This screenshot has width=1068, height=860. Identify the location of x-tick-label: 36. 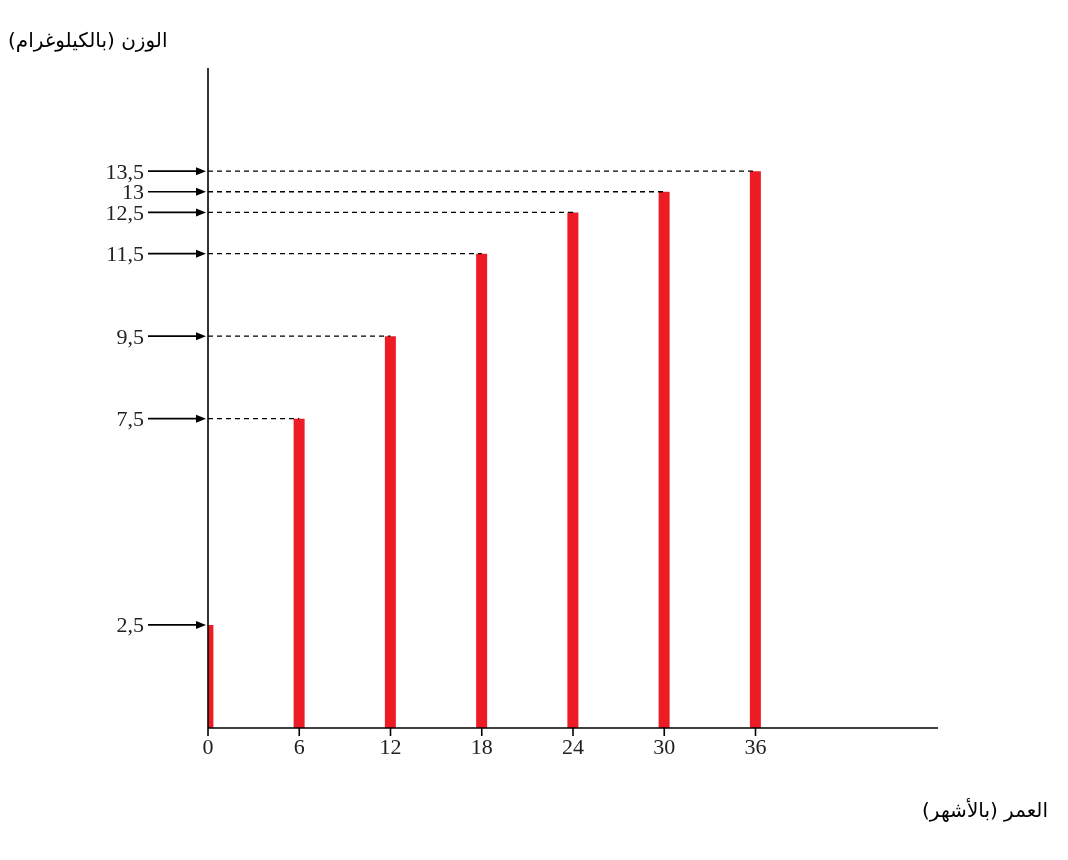
(755, 746).